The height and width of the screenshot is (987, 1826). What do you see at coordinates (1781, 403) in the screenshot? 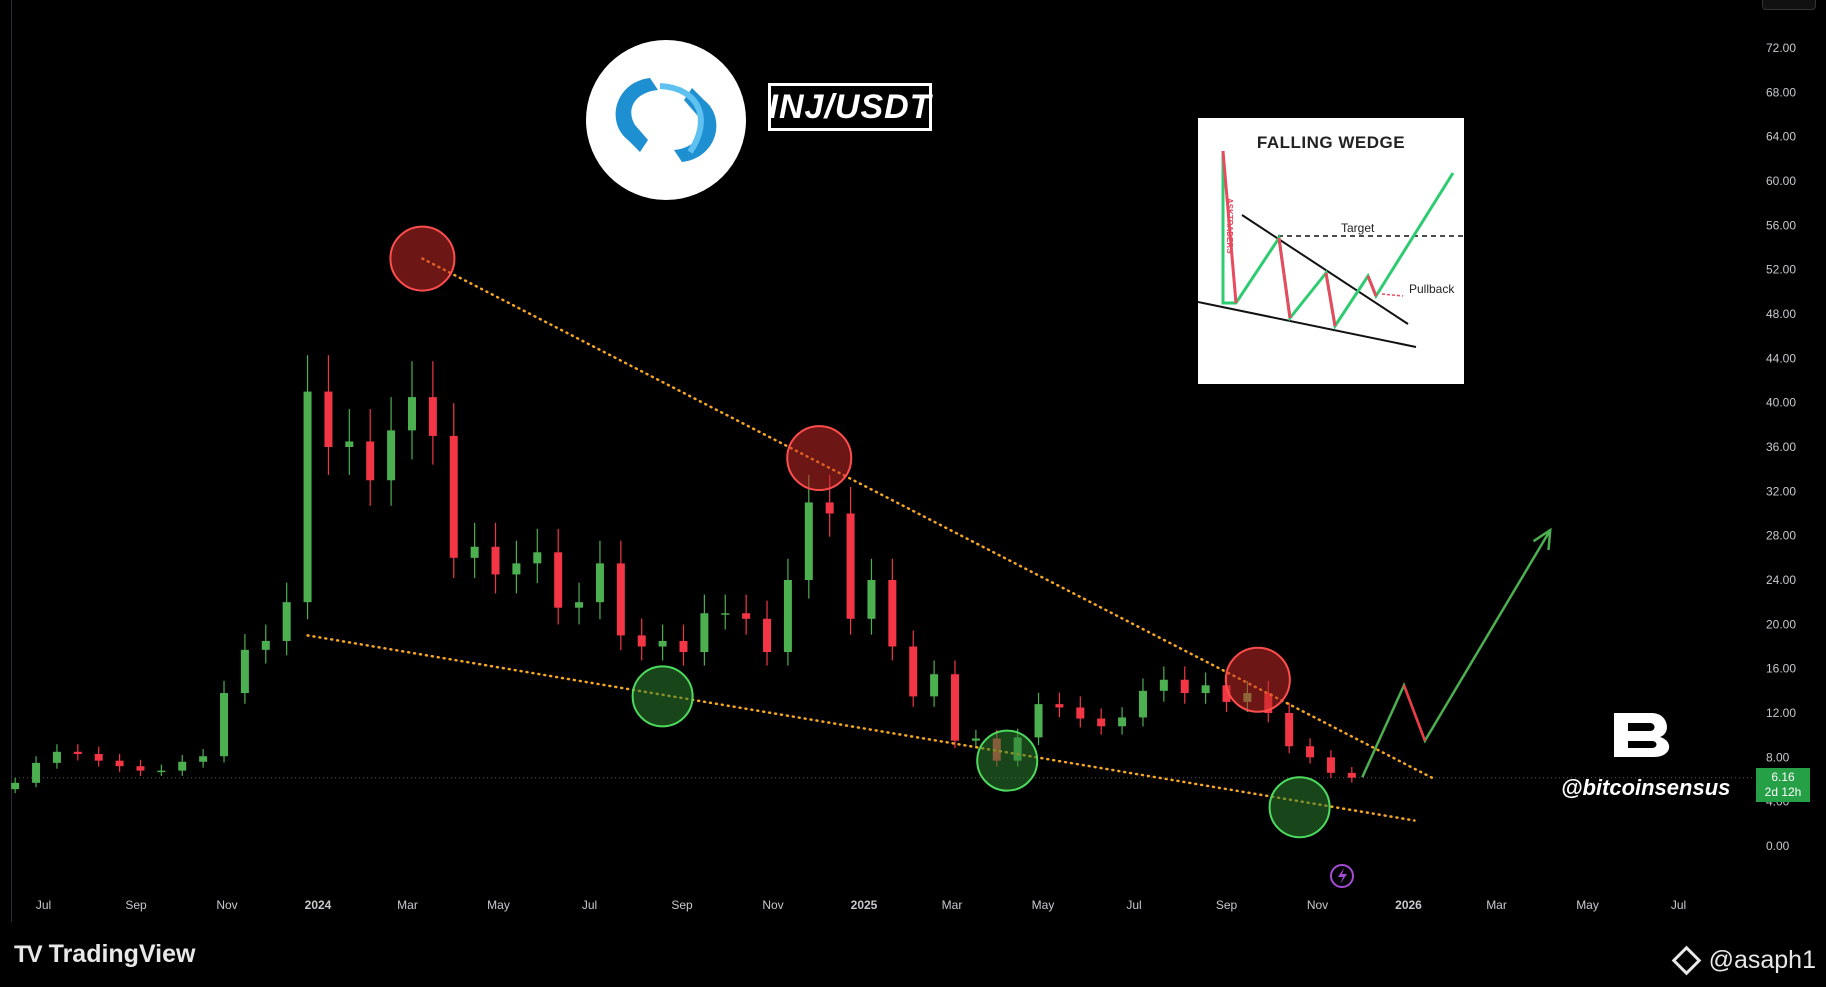
I see `y-tick-label: 40.00` at bounding box center [1781, 403].